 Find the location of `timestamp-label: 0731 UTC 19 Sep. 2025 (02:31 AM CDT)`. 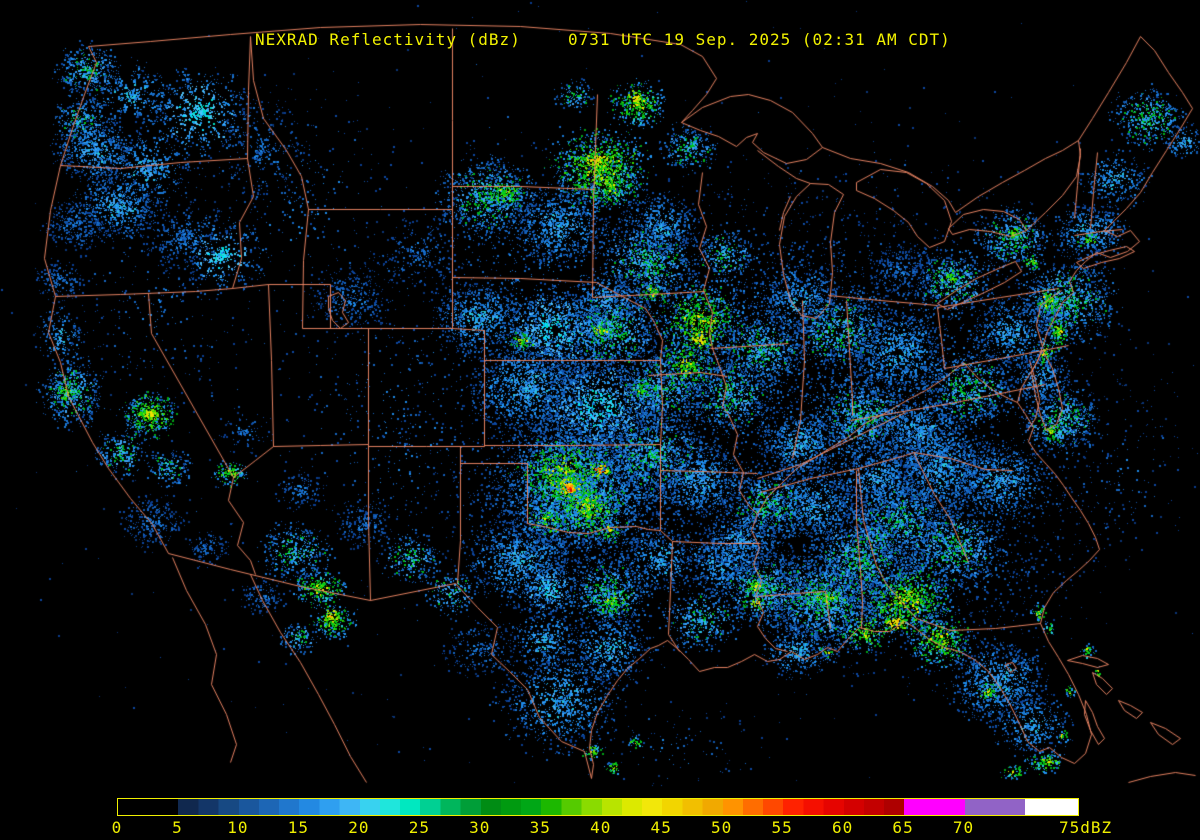

timestamp-label: 0731 UTC 19 Sep. 2025 (02:31 AM CDT) is located at coordinates (759, 39).